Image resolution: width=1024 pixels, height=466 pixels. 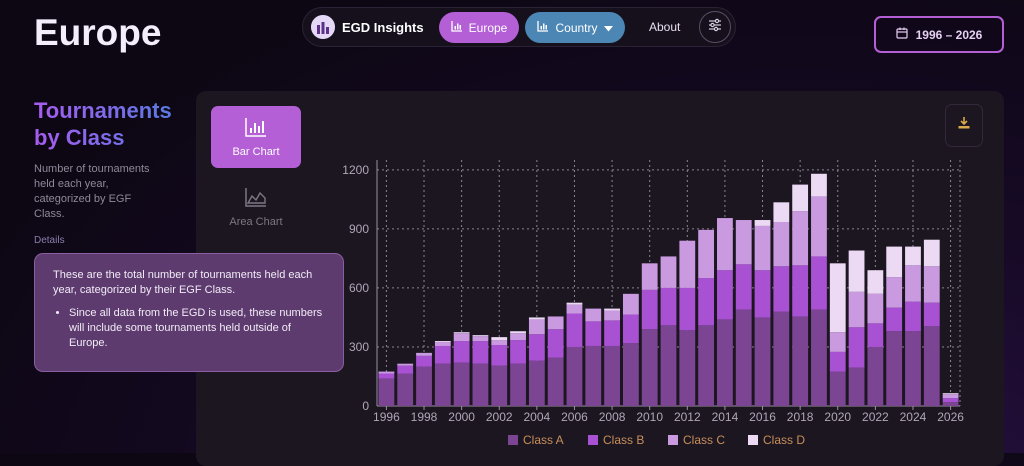 I want to click on brand: EGD Insights, so click(x=367, y=27).